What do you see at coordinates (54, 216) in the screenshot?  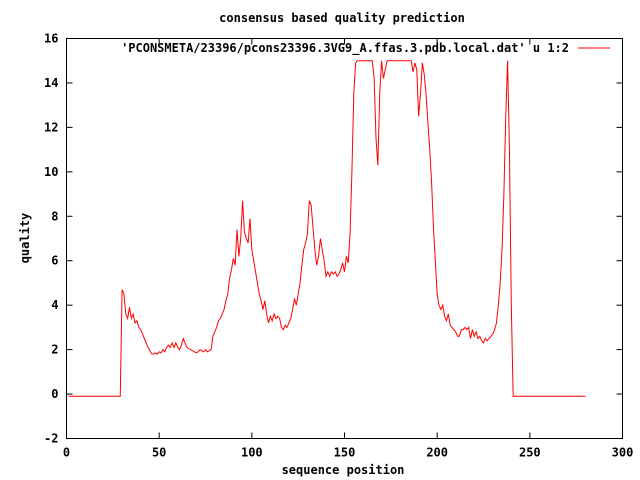 I see `y-tick-label: 8` at bounding box center [54, 216].